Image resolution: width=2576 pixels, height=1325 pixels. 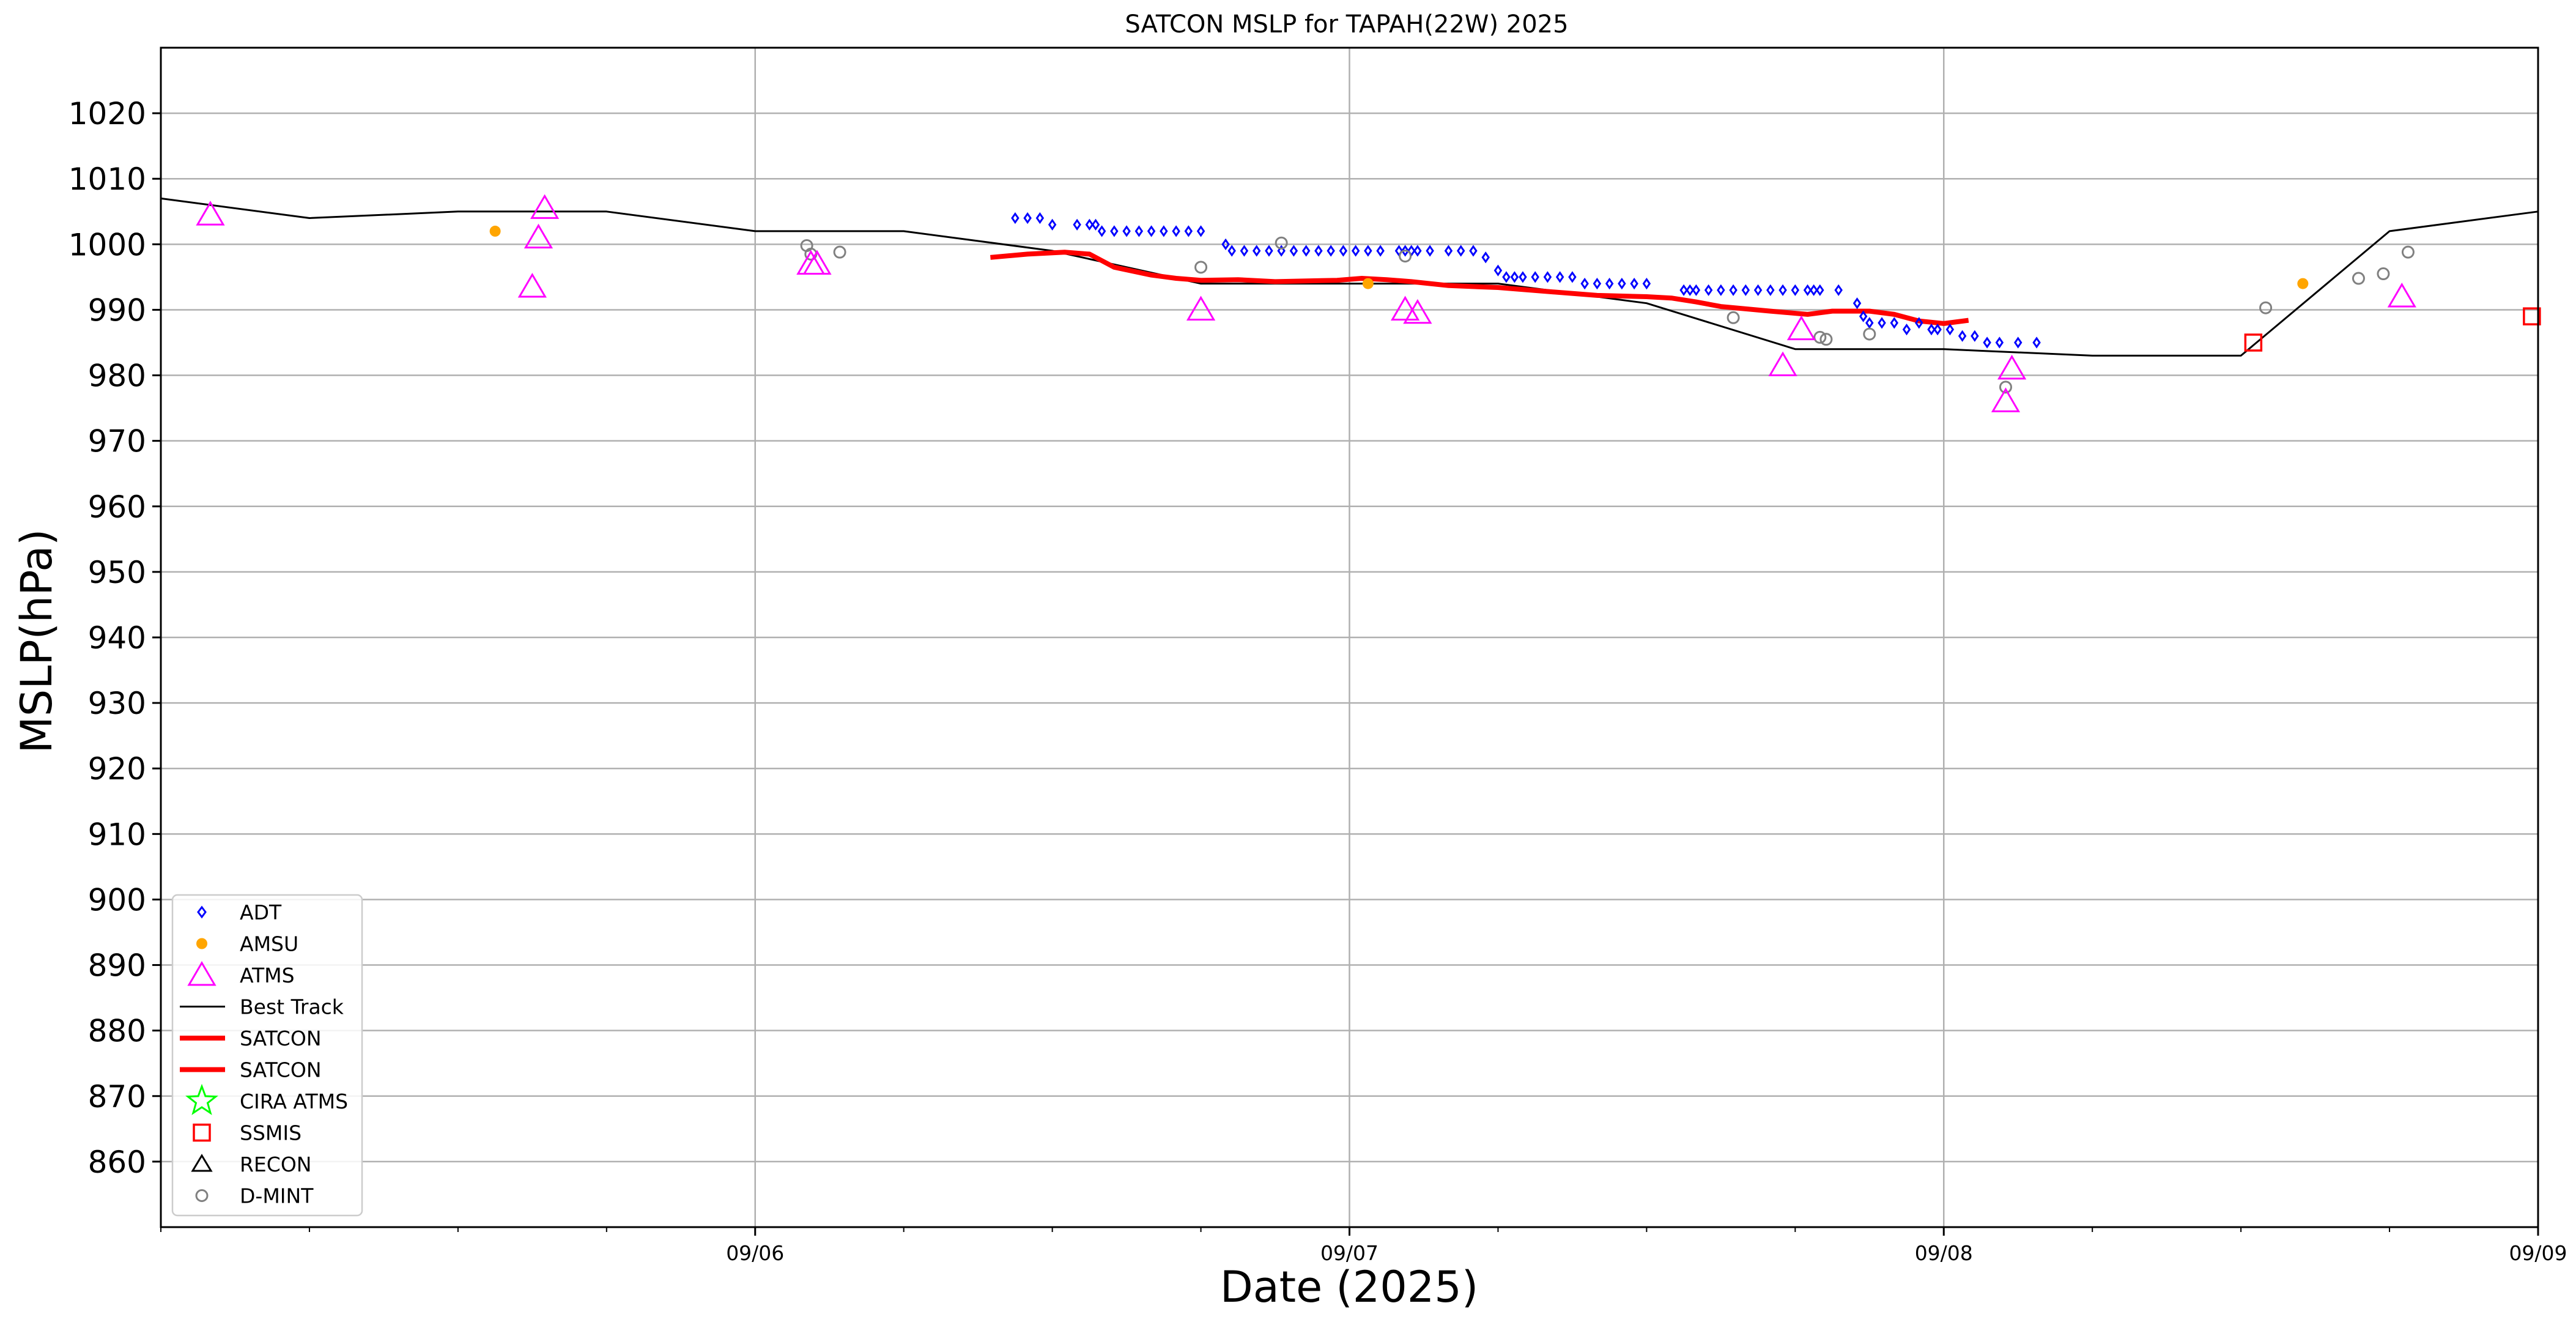 What do you see at coordinates (1479, 288) in the screenshot?
I see `series-satcon` at bounding box center [1479, 288].